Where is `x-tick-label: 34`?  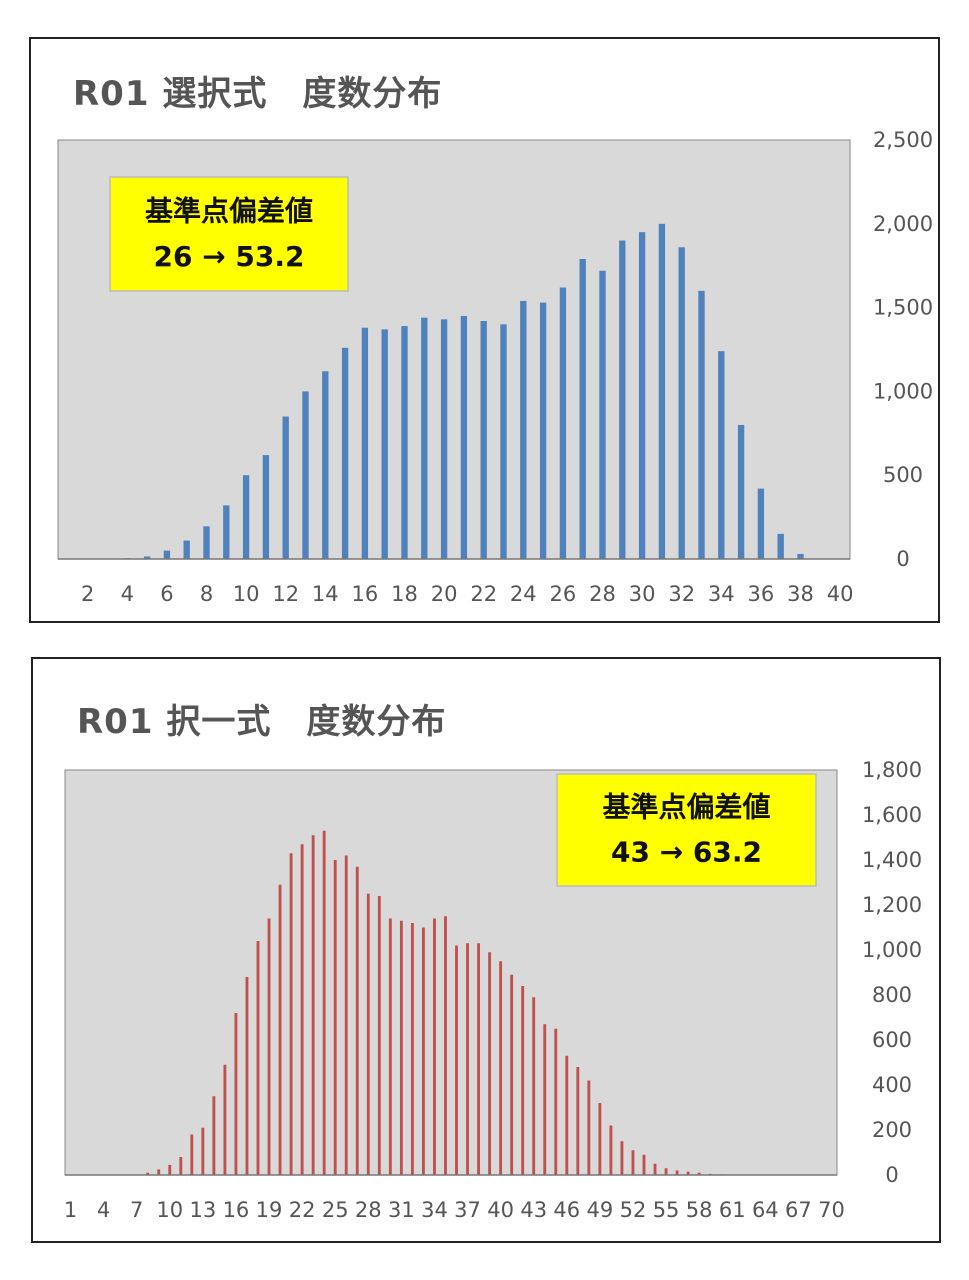 x-tick-label: 34 is located at coordinates (721, 594).